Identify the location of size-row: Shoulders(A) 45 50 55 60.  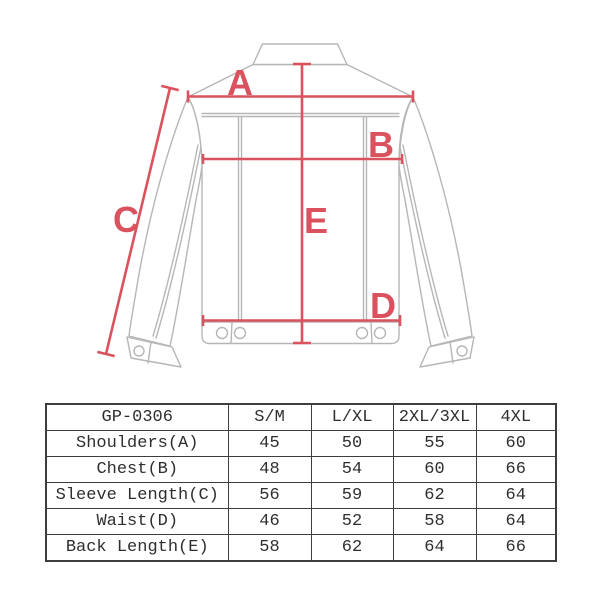
(301, 443).